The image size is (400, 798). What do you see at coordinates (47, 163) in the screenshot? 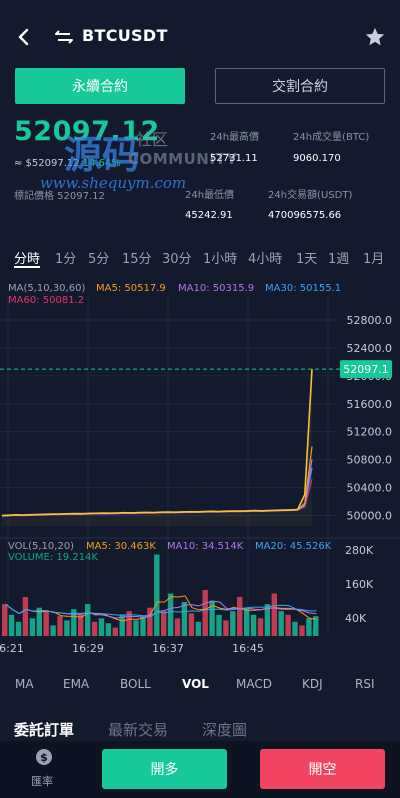
I see `approx-usd-price: ≈ $52097.12` at bounding box center [47, 163].